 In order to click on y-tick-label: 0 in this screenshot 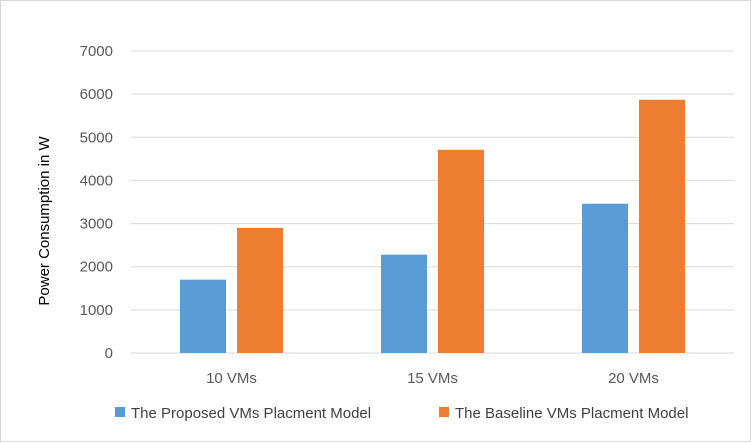, I will do `click(109, 353)`.